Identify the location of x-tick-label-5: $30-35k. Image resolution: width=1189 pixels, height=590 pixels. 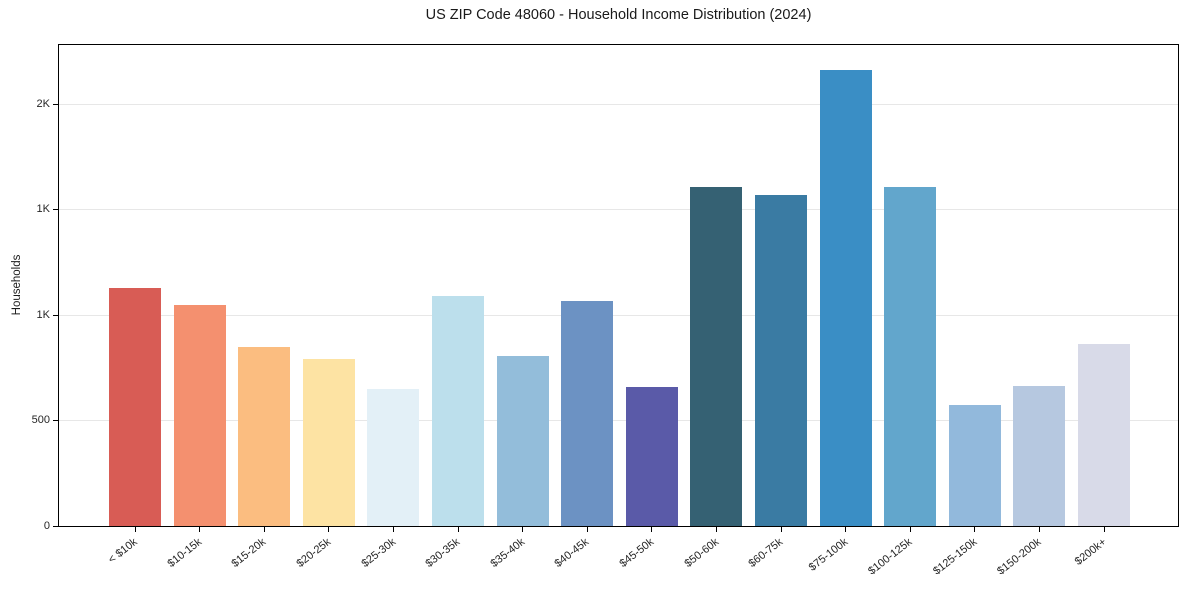
(443, 553).